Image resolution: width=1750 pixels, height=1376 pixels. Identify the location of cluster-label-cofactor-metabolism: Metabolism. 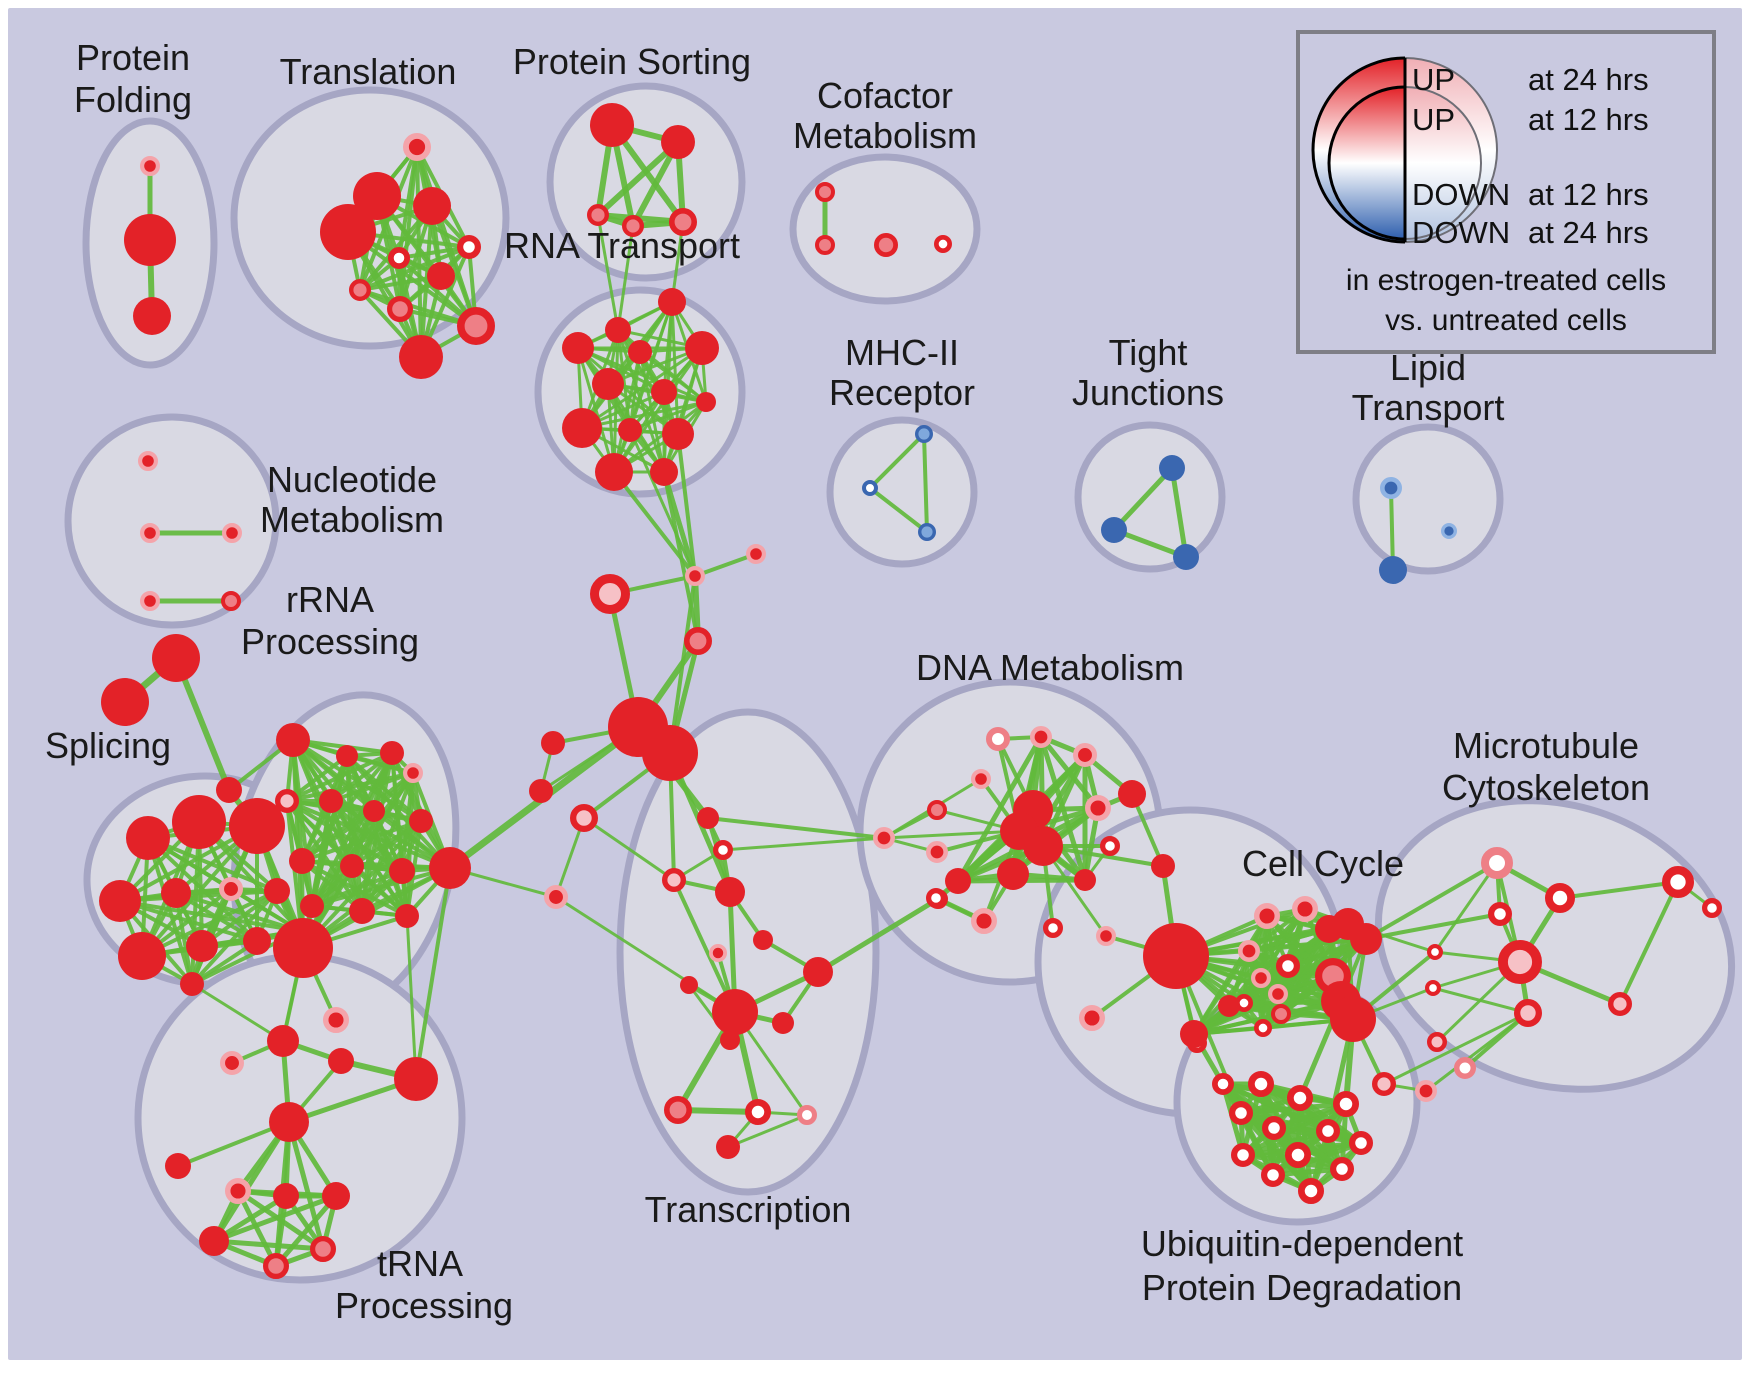
(885, 135).